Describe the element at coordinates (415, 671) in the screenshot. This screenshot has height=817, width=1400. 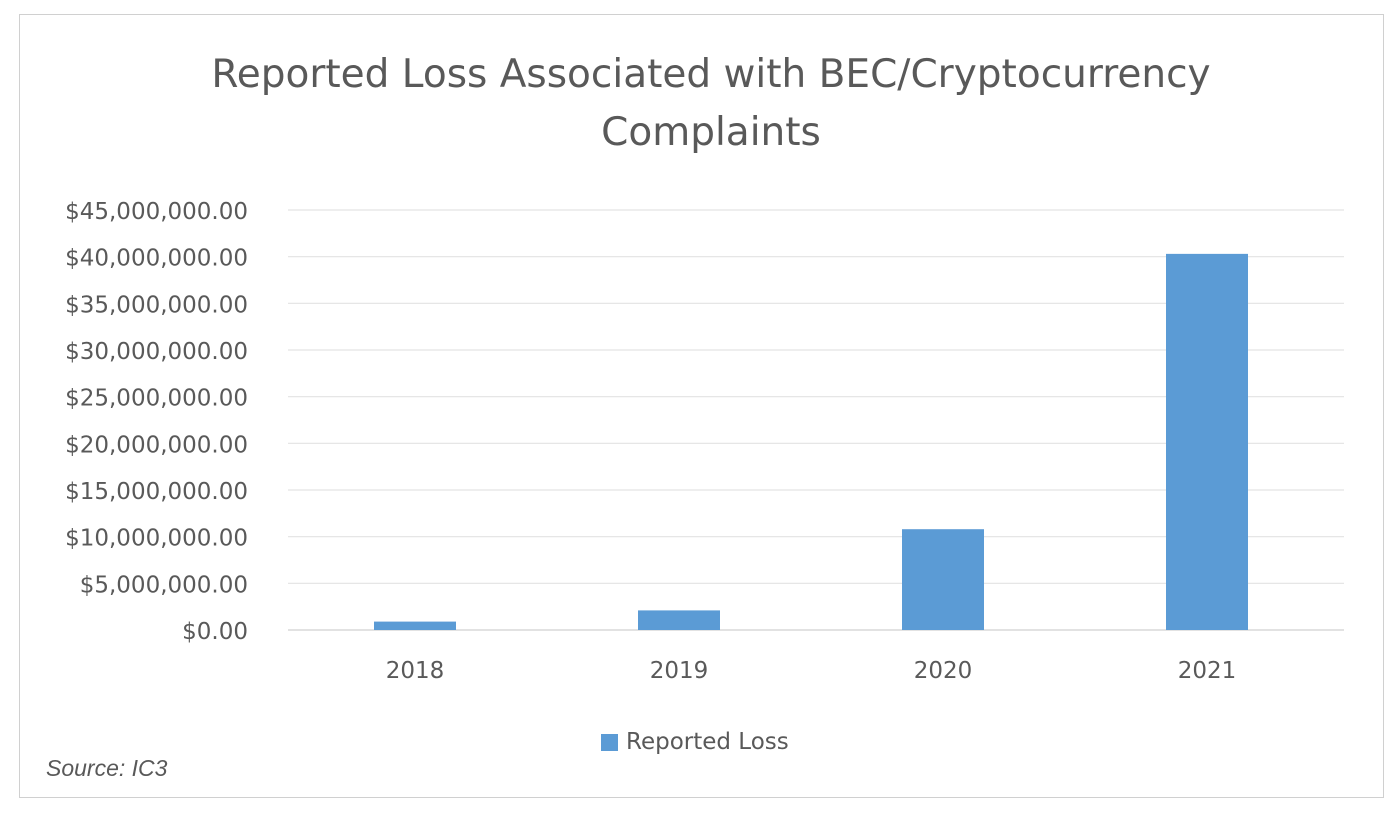
I see `x-tick-label: 2018` at that location.